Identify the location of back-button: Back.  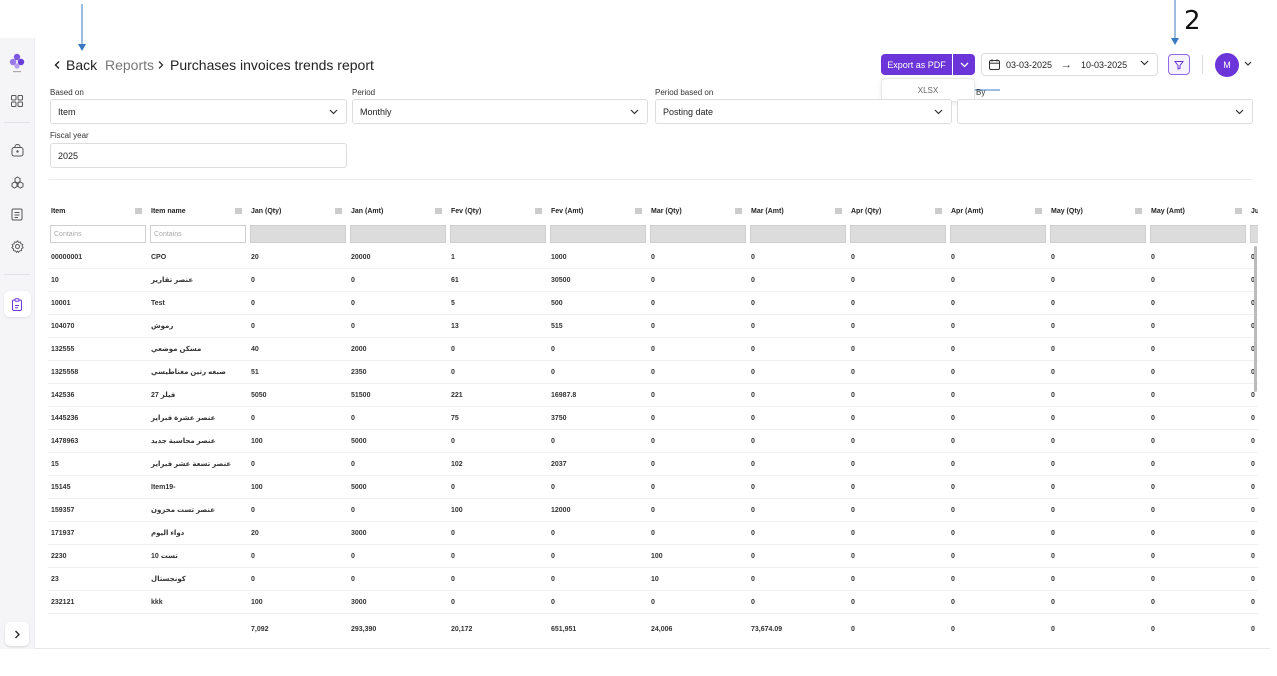
(75, 65).